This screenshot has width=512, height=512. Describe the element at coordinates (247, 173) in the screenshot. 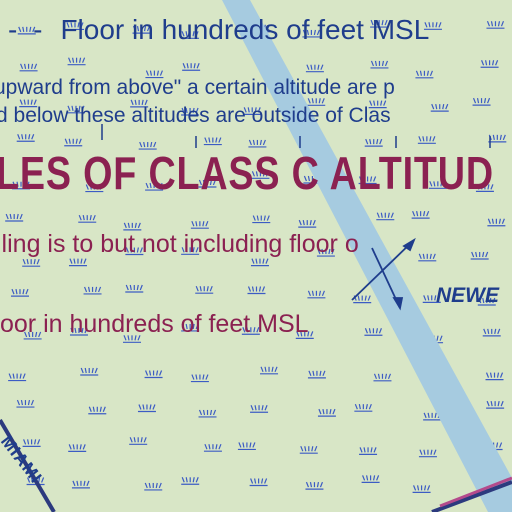

I see `class-c-headline: LES OF CLASS C ALTITUD` at that location.